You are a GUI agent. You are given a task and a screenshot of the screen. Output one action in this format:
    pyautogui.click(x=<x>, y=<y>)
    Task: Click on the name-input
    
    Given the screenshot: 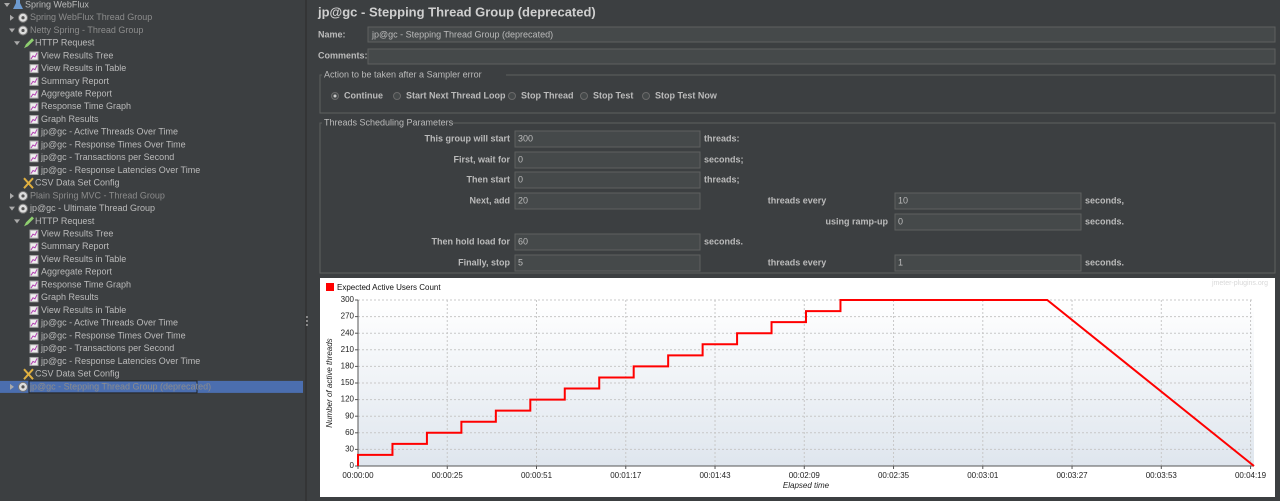 What is the action you would take?
    pyautogui.click(x=821, y=34)
    